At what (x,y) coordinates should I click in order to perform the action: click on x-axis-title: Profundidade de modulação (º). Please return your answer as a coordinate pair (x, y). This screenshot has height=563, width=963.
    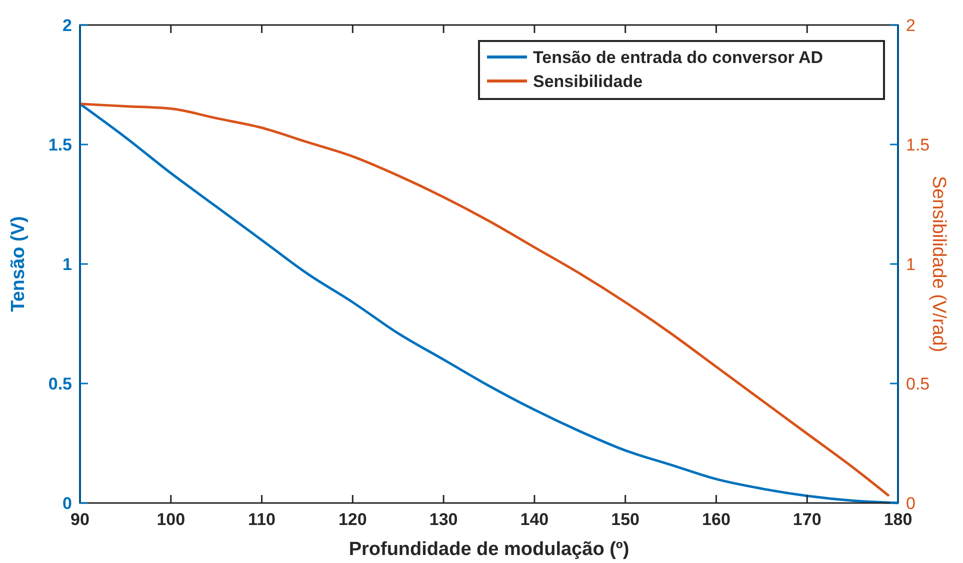
    Looking at the image, I should click on (489, 549).